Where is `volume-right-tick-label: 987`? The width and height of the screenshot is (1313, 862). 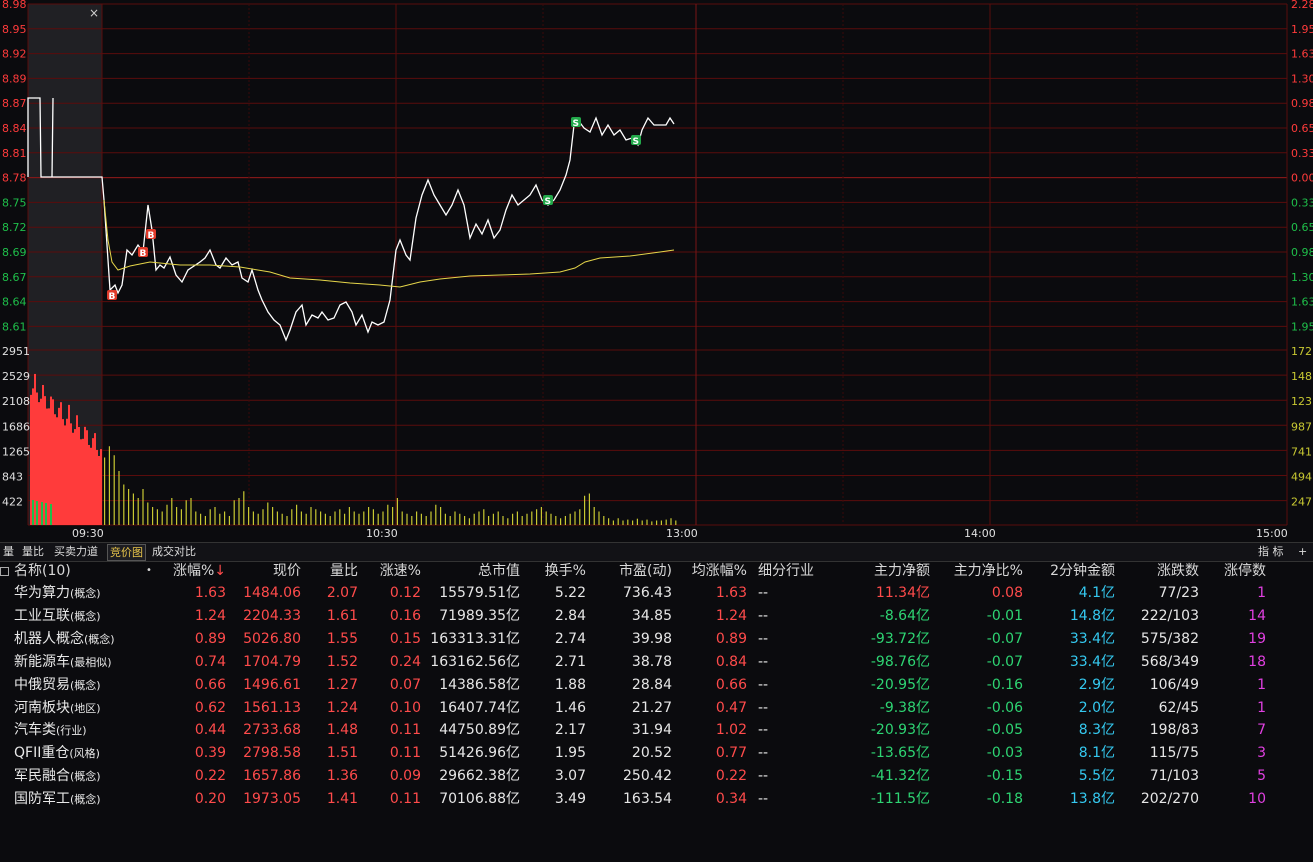
volume-right-tick-label: 987 is located at coordinates (1301, 426).